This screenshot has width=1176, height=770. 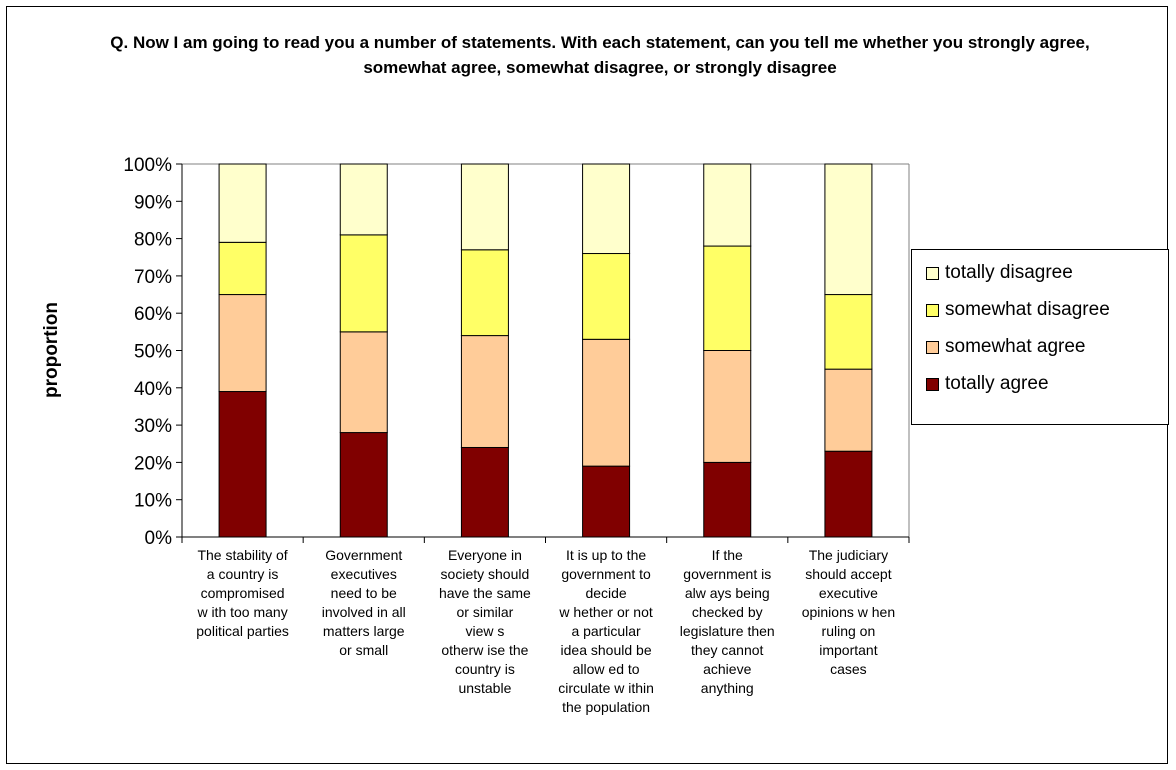 What do you see at coordinates (147, 165) in the screenshot?
I see `y-tick-label: 100%` at bounding box center [147, 165].